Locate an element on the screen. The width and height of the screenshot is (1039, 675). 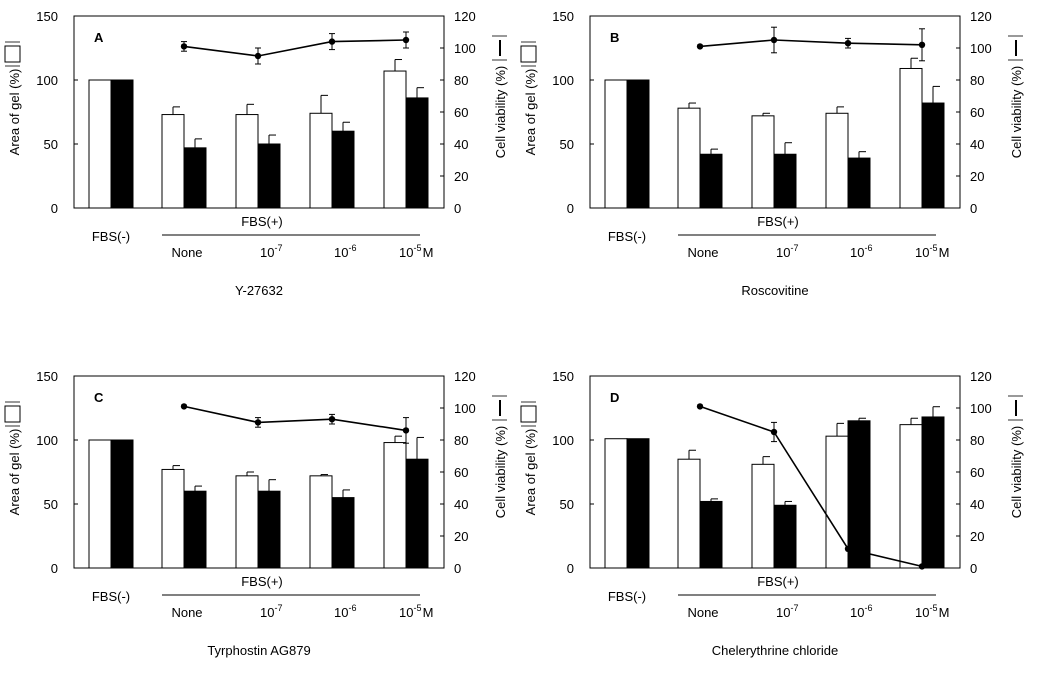
y-tick-label: 50 is located at coordinates (51, 504).